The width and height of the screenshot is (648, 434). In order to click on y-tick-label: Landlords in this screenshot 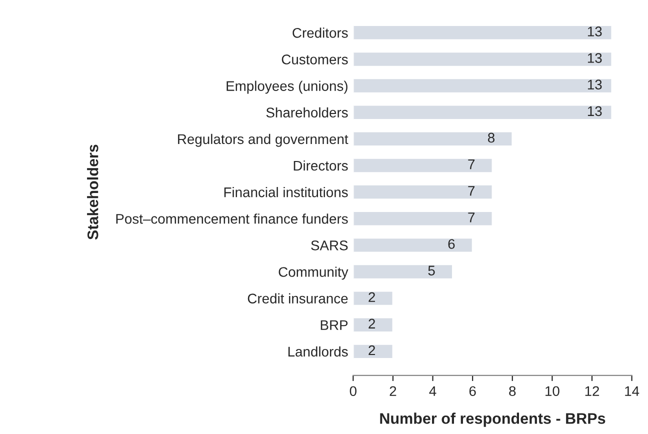, I will do `click(318, 351)`.